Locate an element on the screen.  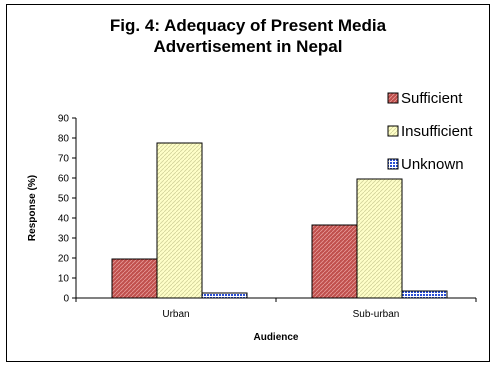
bar-unknown-urban is located at coordinates (224, 295).